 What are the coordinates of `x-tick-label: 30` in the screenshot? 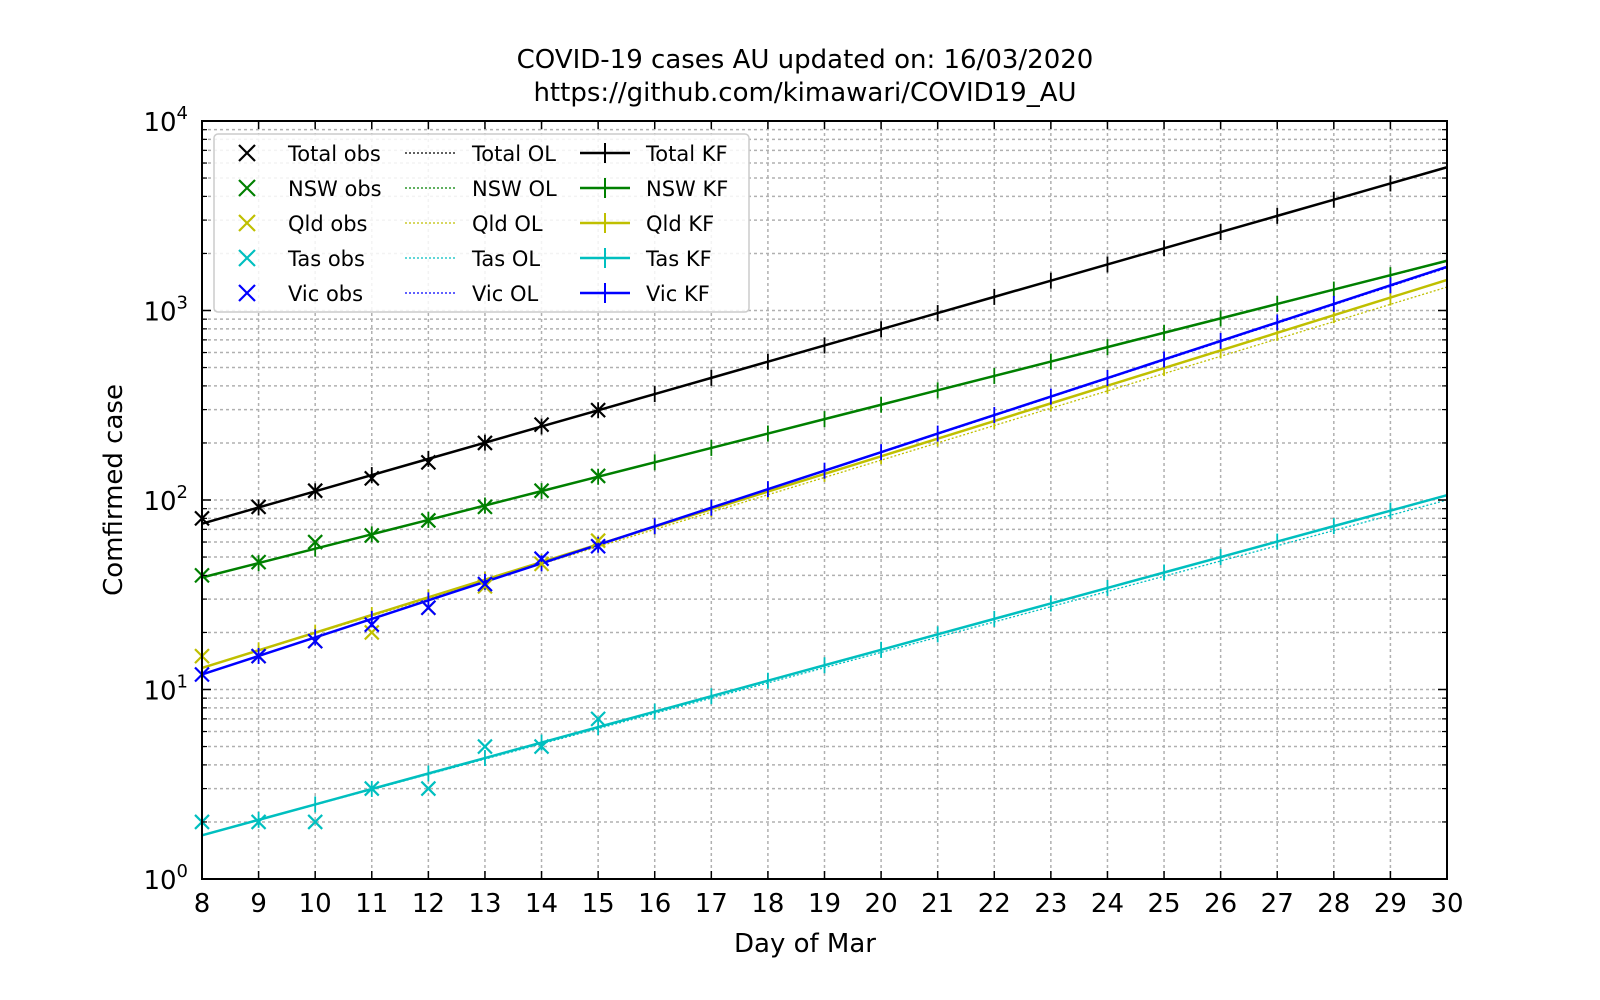 It's located at (1446, 904).